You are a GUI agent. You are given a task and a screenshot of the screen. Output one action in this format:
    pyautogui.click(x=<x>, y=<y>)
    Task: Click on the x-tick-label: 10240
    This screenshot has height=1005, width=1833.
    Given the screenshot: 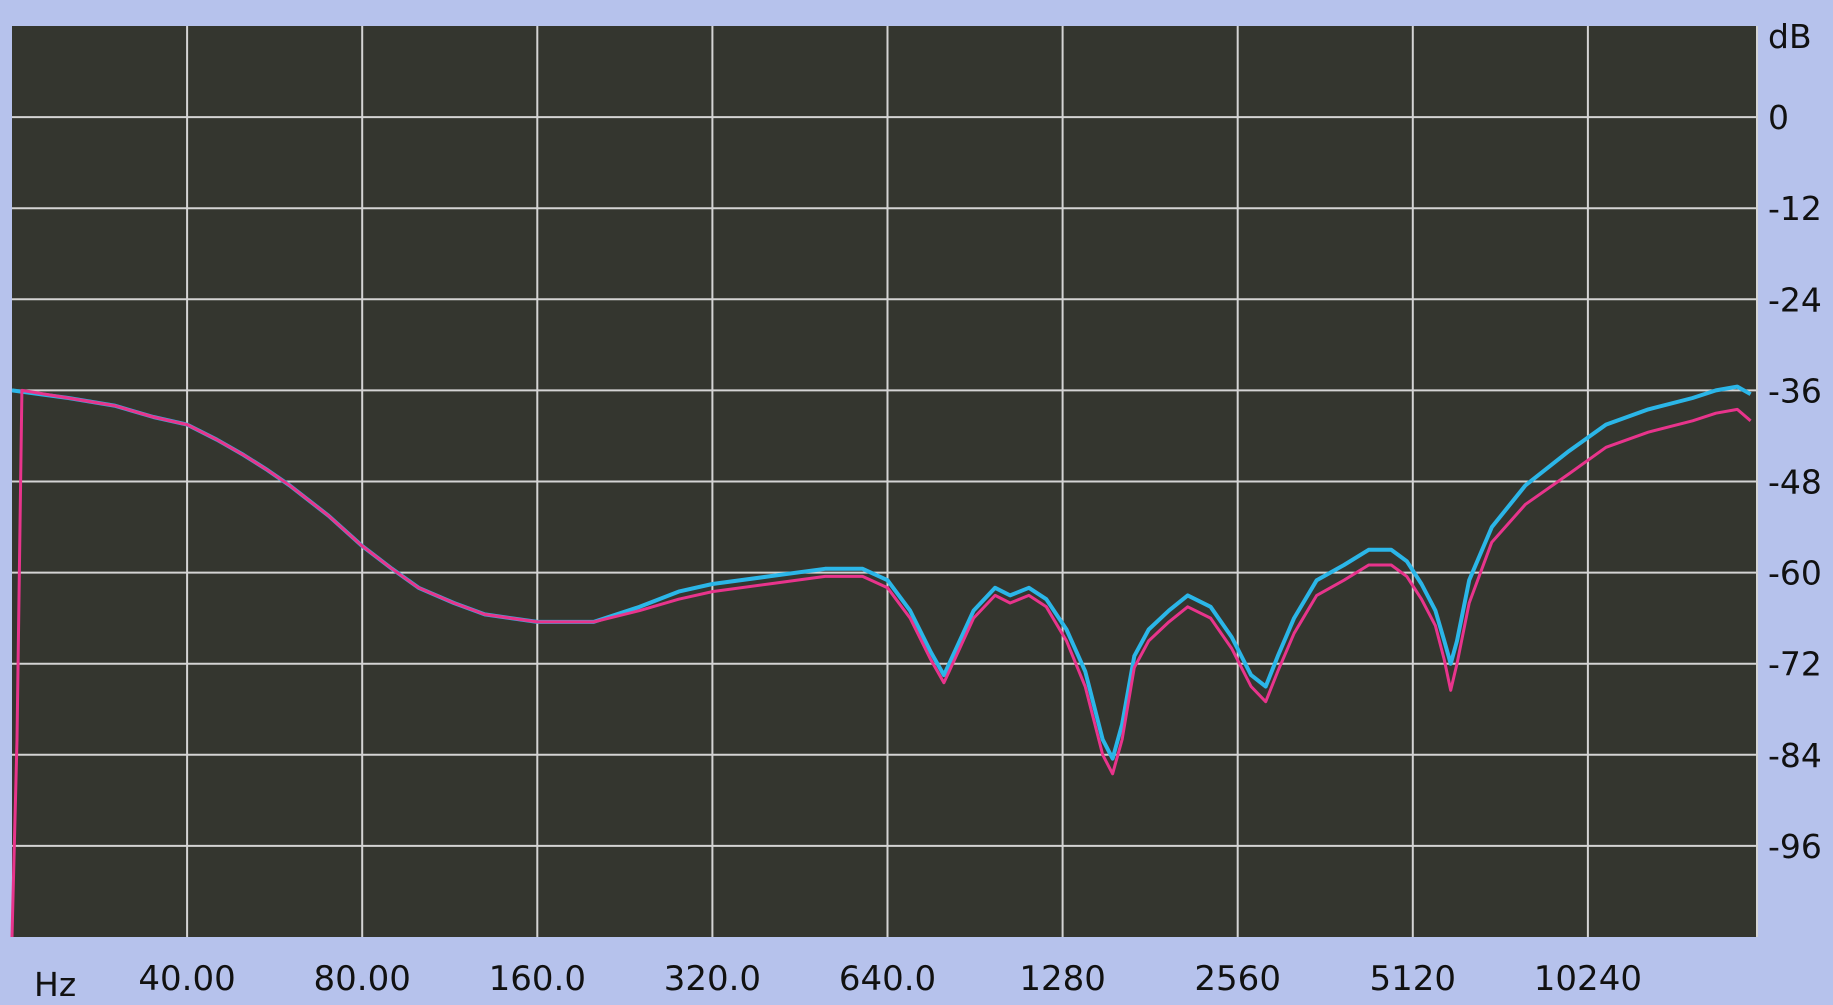 What is the action you would take?
    pyautogui.click(x=1588, y=979)
    